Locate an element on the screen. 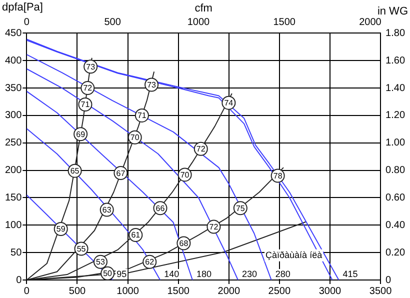  x-tick-label: 2000 is located at coordinates (229, 291).